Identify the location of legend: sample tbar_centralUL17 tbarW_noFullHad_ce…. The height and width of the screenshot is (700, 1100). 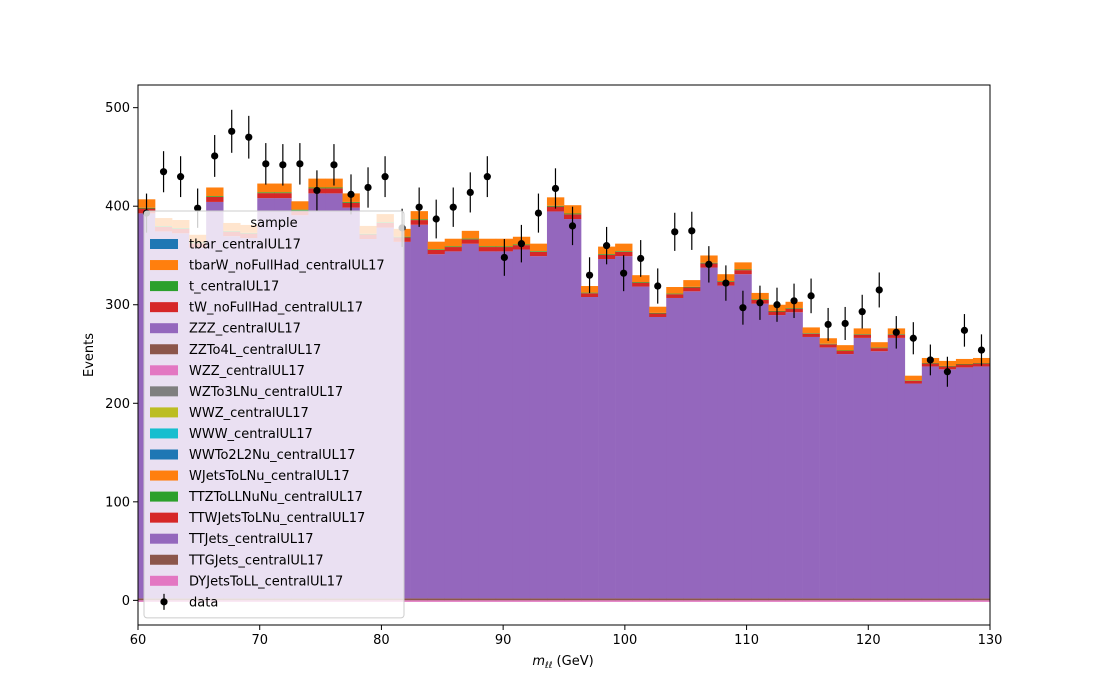
(274, 414).